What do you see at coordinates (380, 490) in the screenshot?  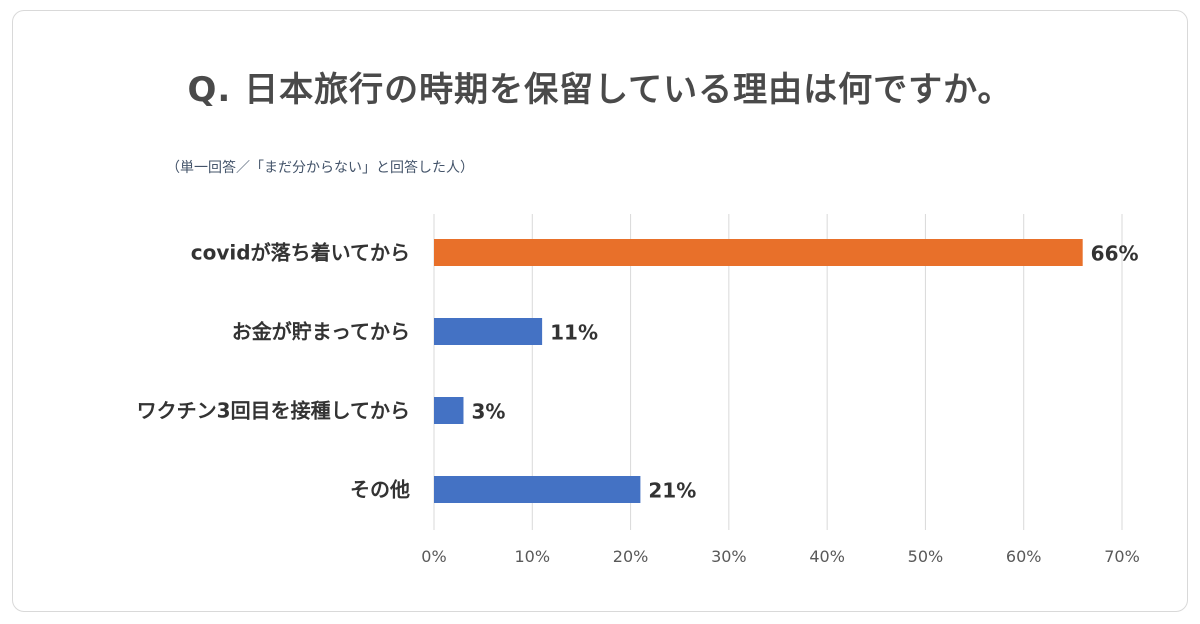 I see `category-label: その他` at bounding box center [380, 490].